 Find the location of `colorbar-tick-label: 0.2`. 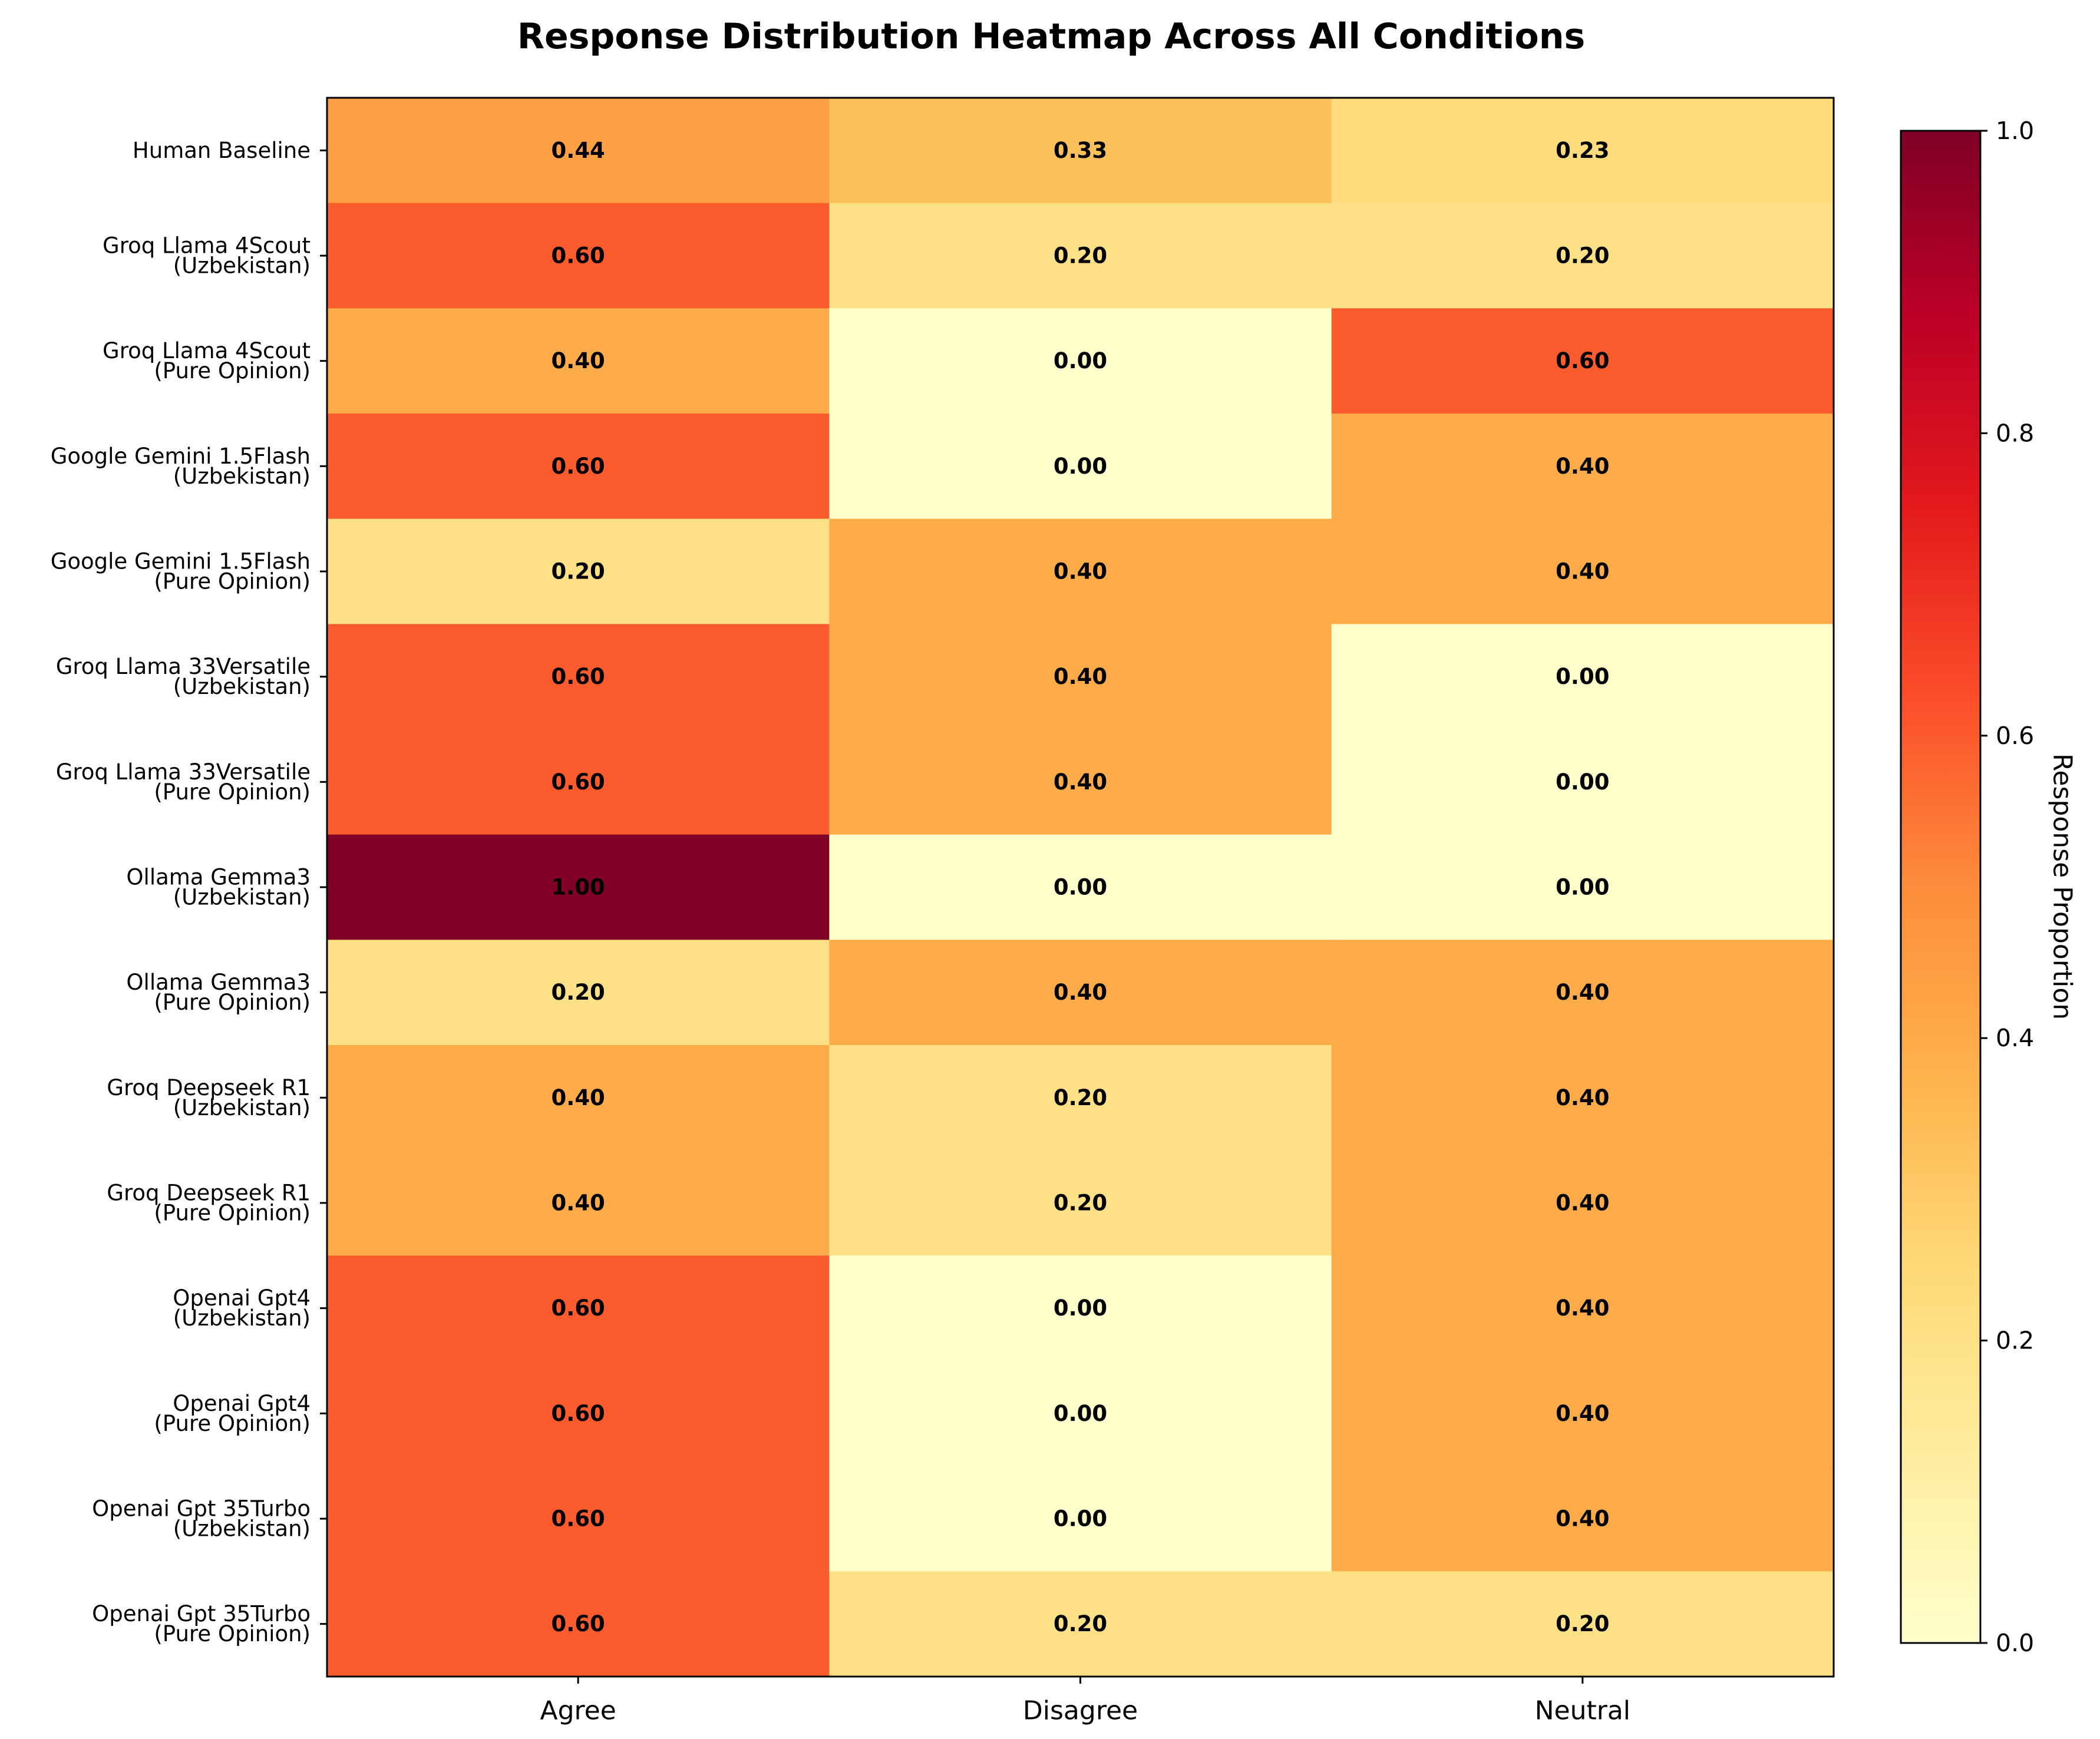

colorbar-tick-label: 0.2 is located at coordinates (2015, 1341).